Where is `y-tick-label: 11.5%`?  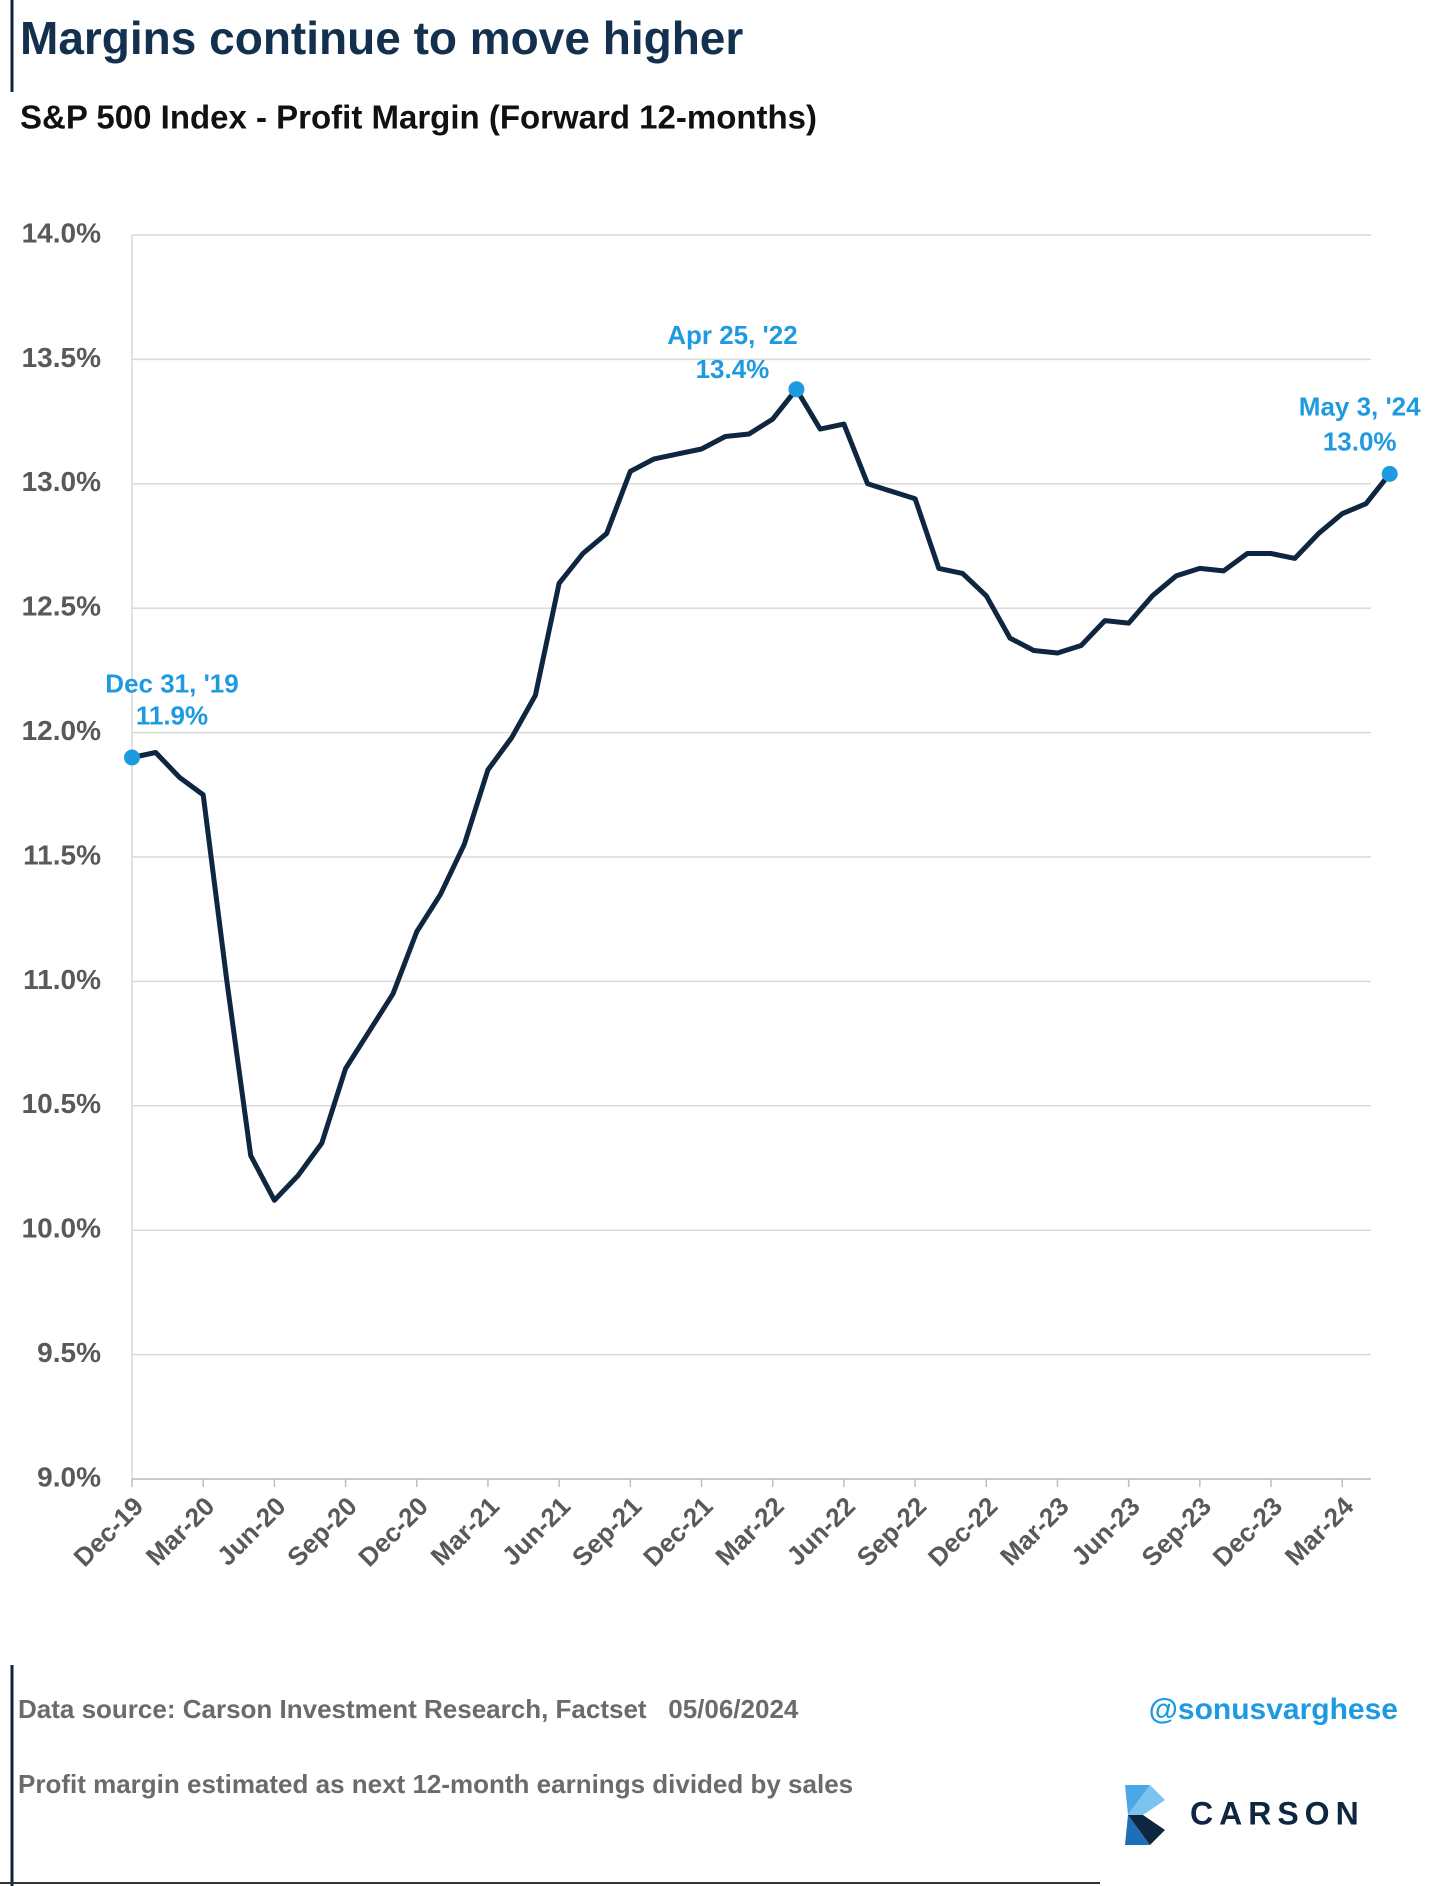 y-tick-label: 11.5% is located at coordinates (62, 854).